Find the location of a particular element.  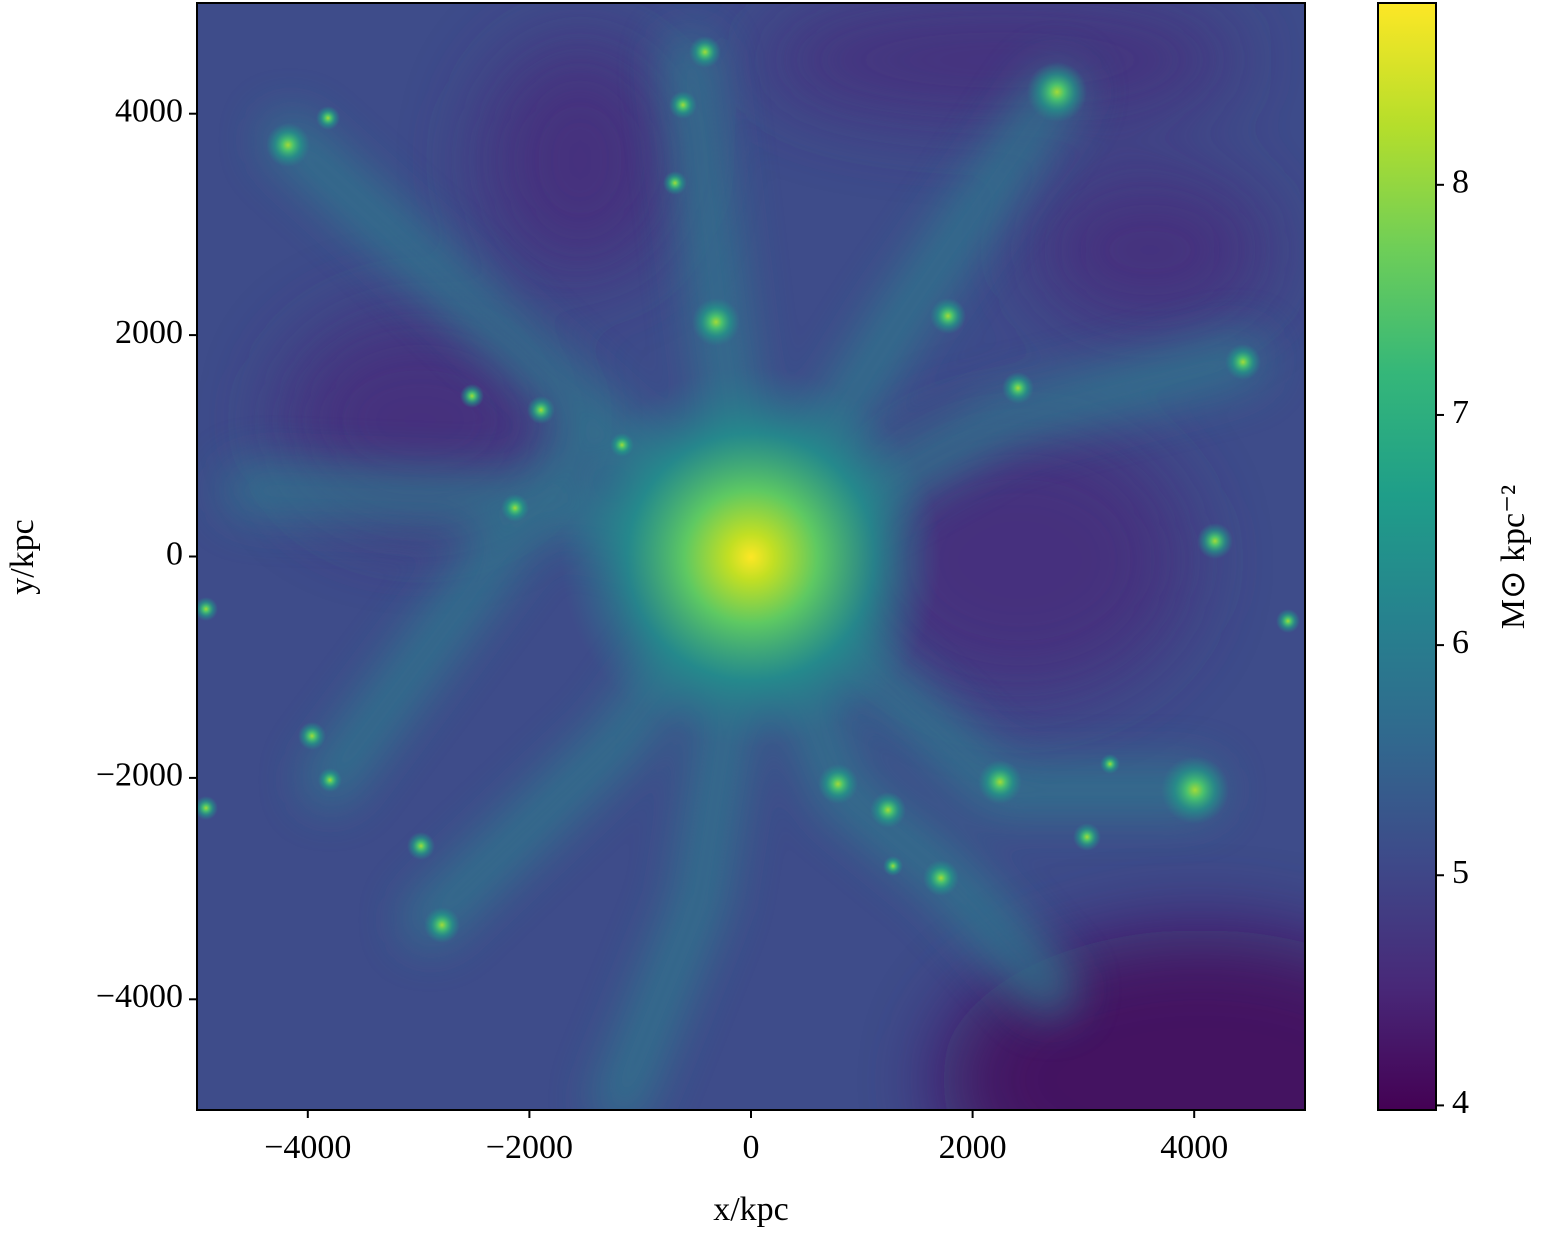

colorbar-tick-label: 8 is located at coordinates (1460, 182).